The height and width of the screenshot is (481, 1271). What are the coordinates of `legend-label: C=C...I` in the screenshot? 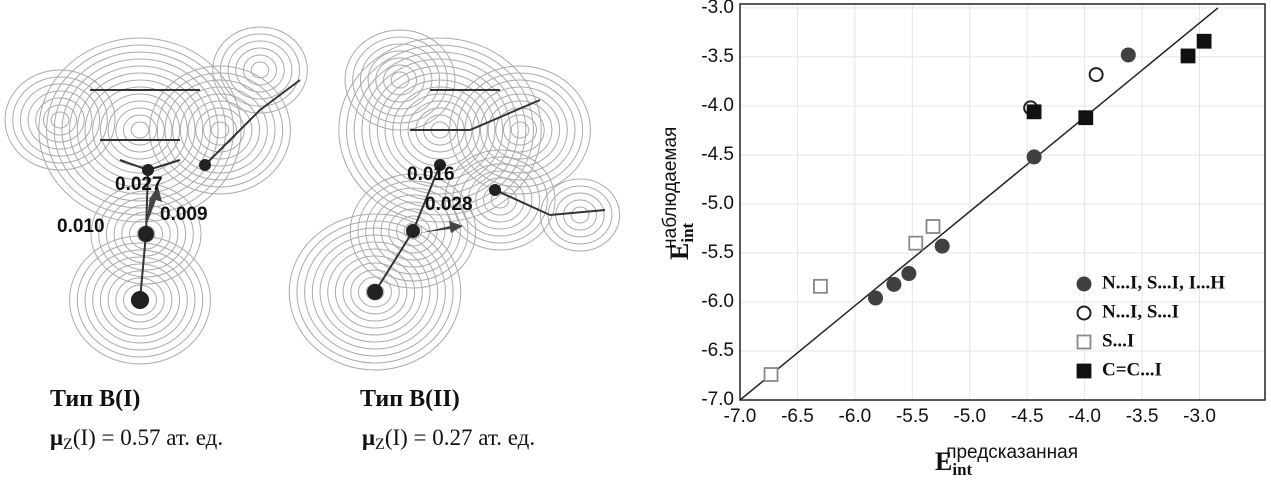 It's located at (1132, 369).